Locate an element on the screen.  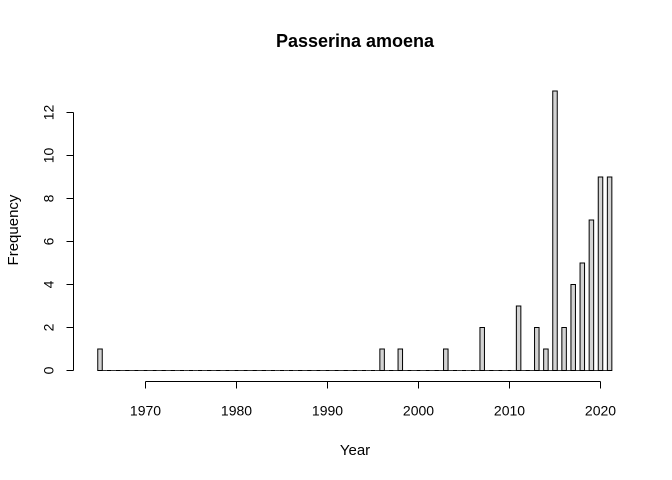
bar-2017 is located at coordinates (573, 327).